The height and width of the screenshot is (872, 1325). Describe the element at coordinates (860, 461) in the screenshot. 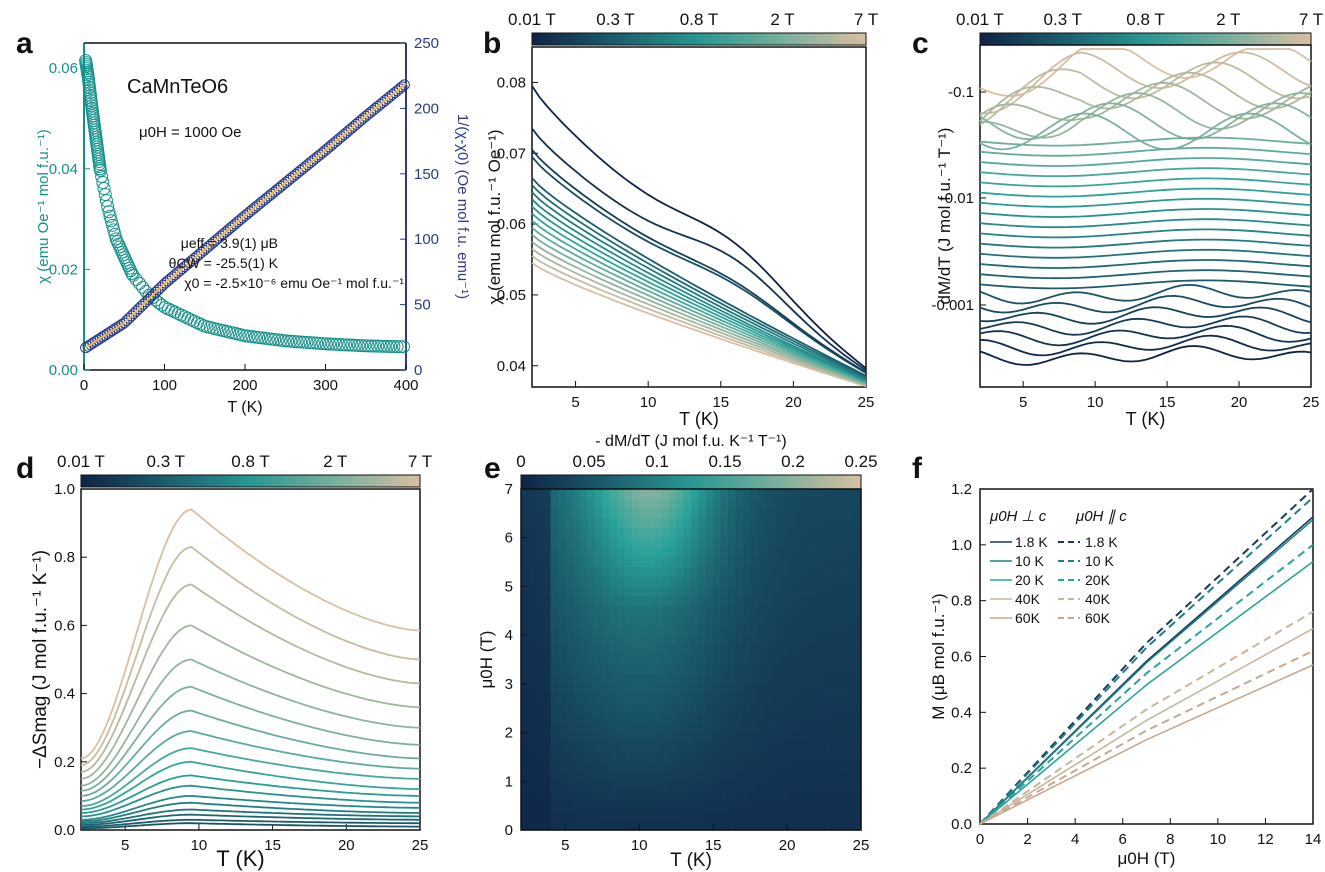

I see `e-colorbar-tick-label: 0.25` at that location.